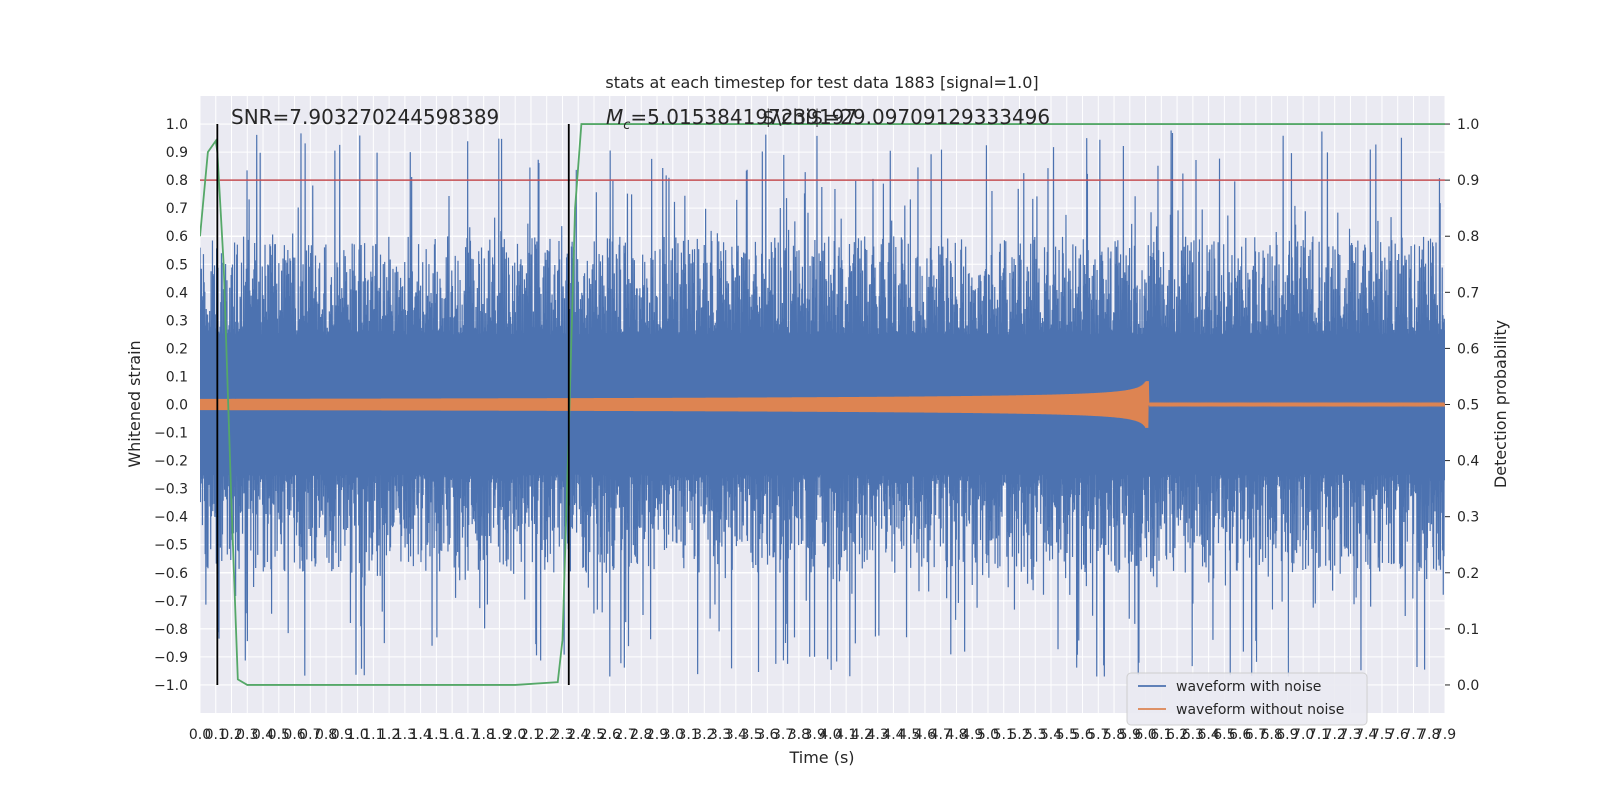 This screenshot has height=800, width=1600. Describe the element at coordinates (1445, 735) in the screenshot. I see `x-tick-label: 7.9` at that location.